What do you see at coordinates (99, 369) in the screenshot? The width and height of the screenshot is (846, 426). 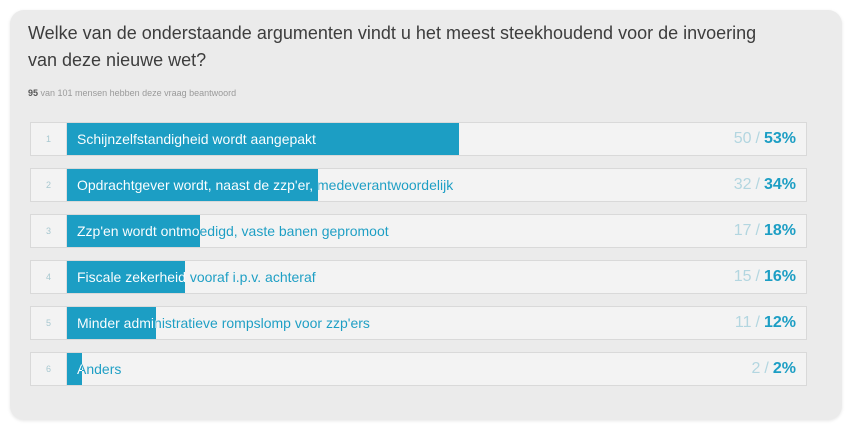 I see `option-label: Anders` at bounding box center [99, 369].